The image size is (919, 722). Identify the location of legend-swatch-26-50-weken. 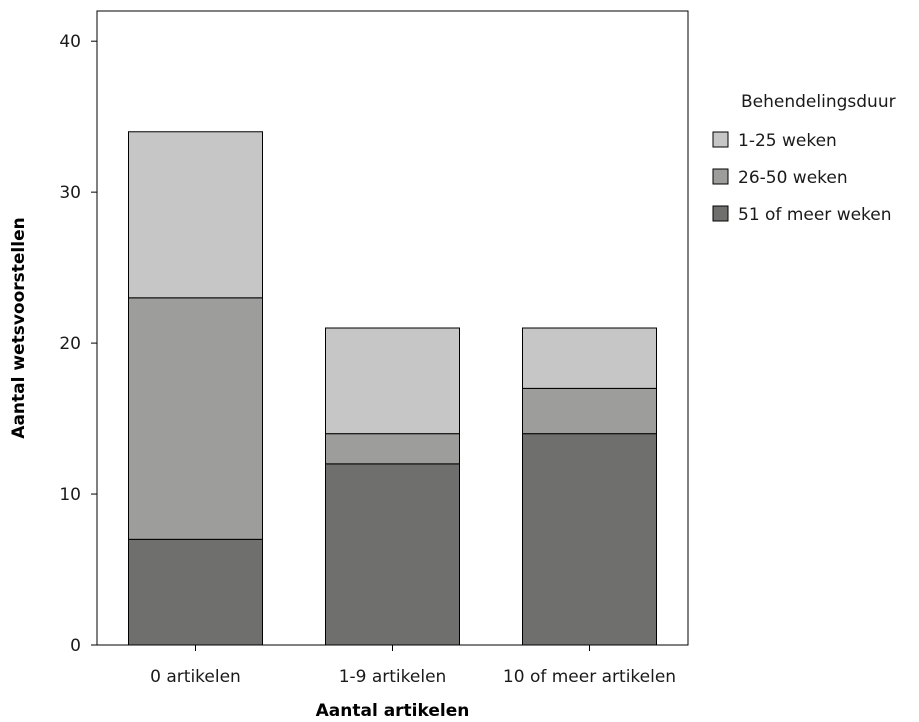
(720, 176).